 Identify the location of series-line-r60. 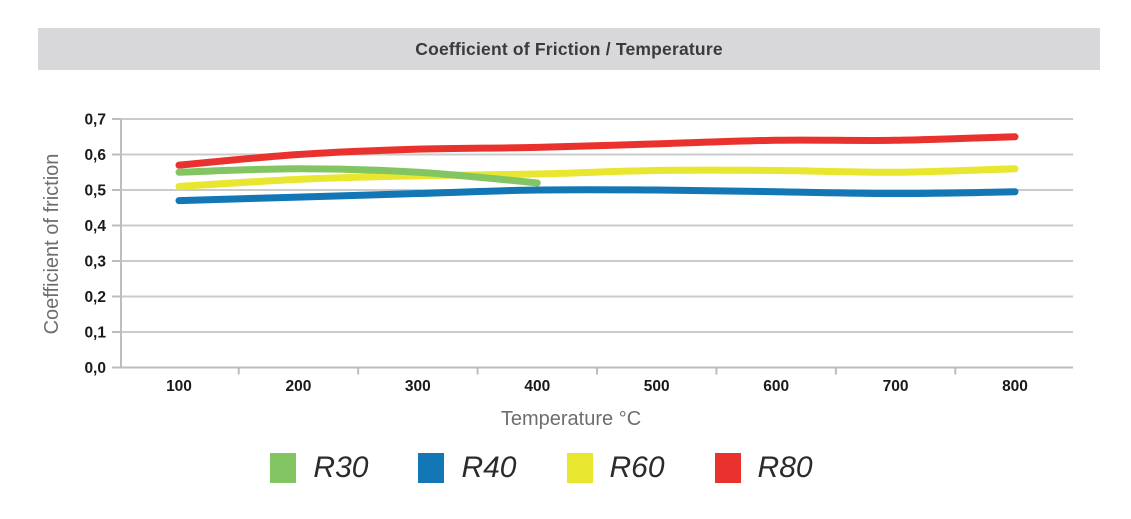
(597, 177).